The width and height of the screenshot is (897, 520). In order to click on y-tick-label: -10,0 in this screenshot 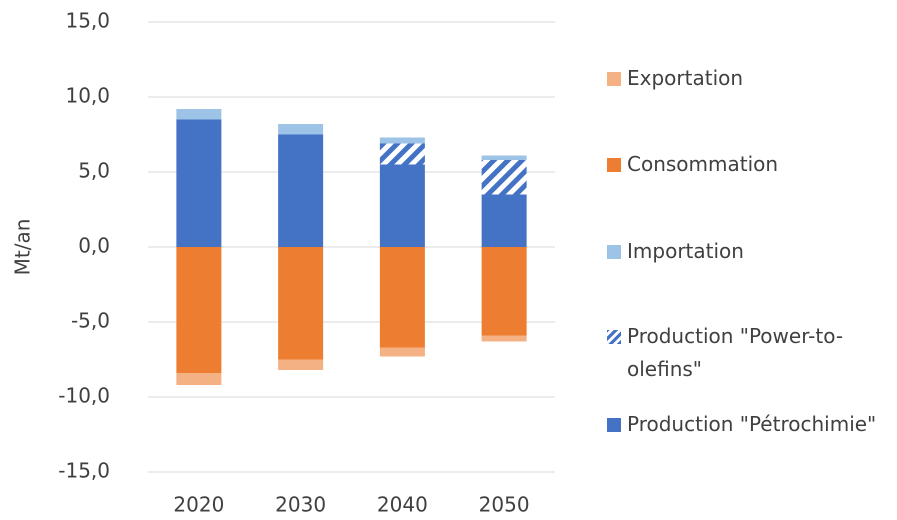, I will do `click(84, 396)`.